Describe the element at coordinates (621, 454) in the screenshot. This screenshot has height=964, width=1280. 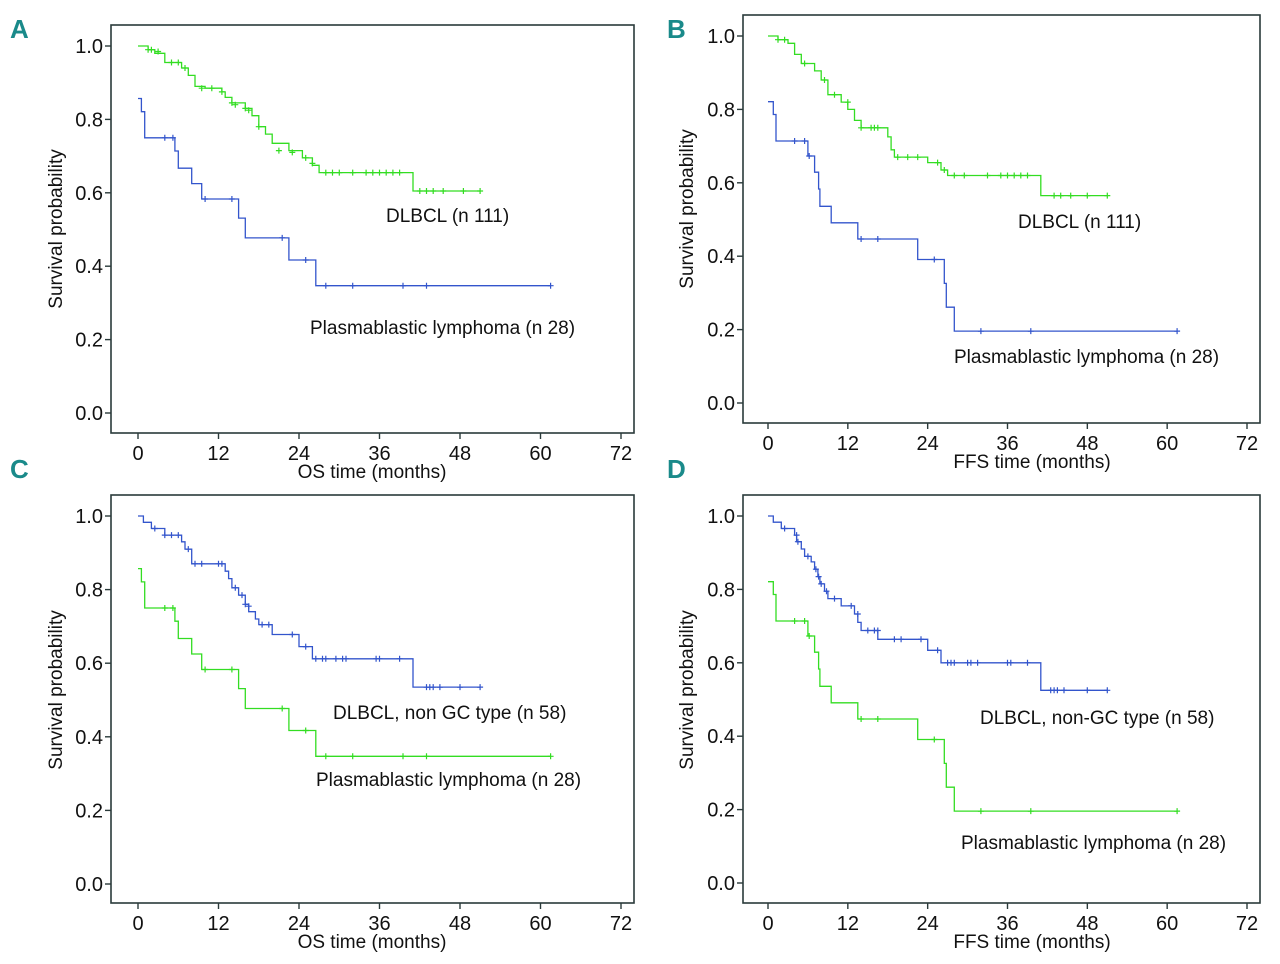
I see `x-tick-label: 72` at that location.